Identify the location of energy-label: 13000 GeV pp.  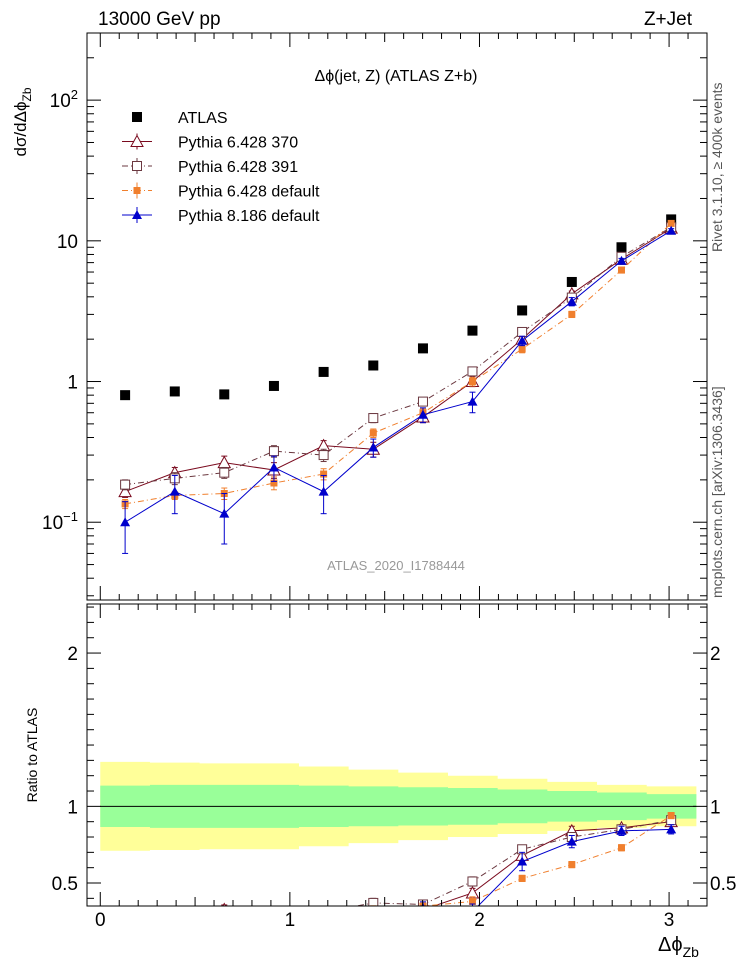
(159, 19).